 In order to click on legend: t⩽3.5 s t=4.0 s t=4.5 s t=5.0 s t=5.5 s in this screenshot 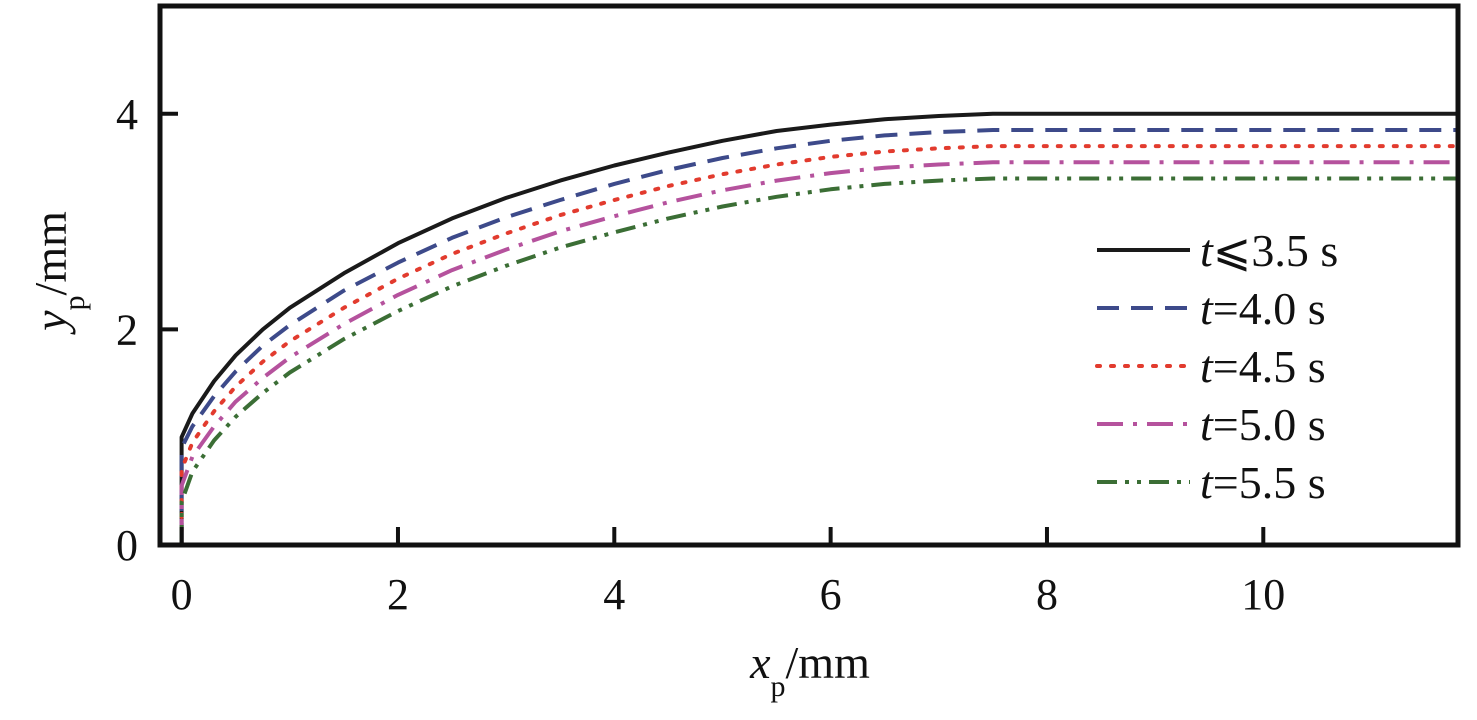, I will do `click(1216, 366)`.